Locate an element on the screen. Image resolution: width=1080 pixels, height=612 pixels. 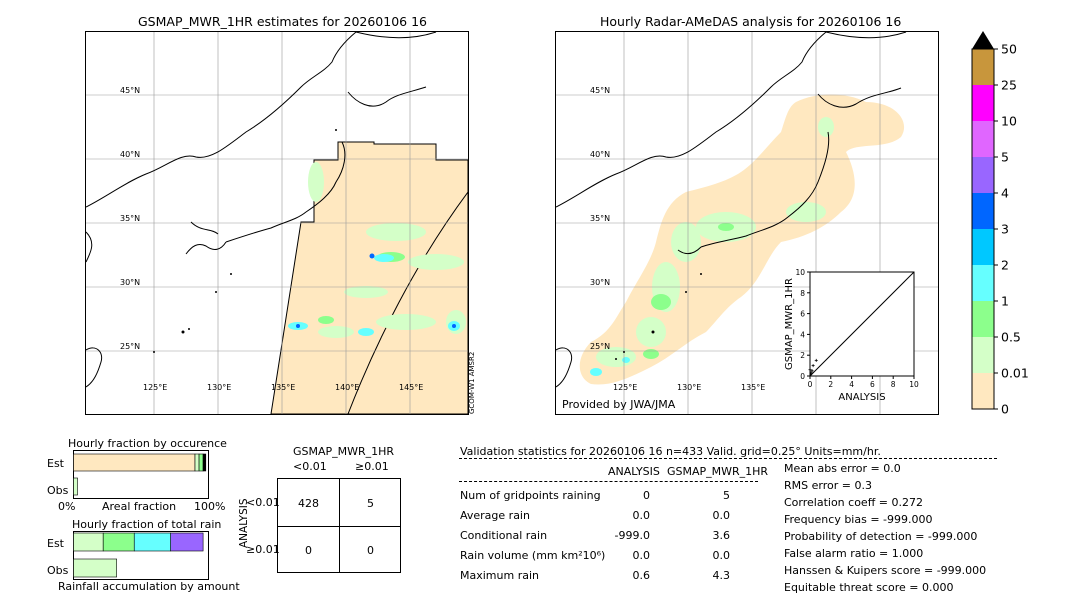
colorbar-label: 50 is located at coordinates (1009, 49).